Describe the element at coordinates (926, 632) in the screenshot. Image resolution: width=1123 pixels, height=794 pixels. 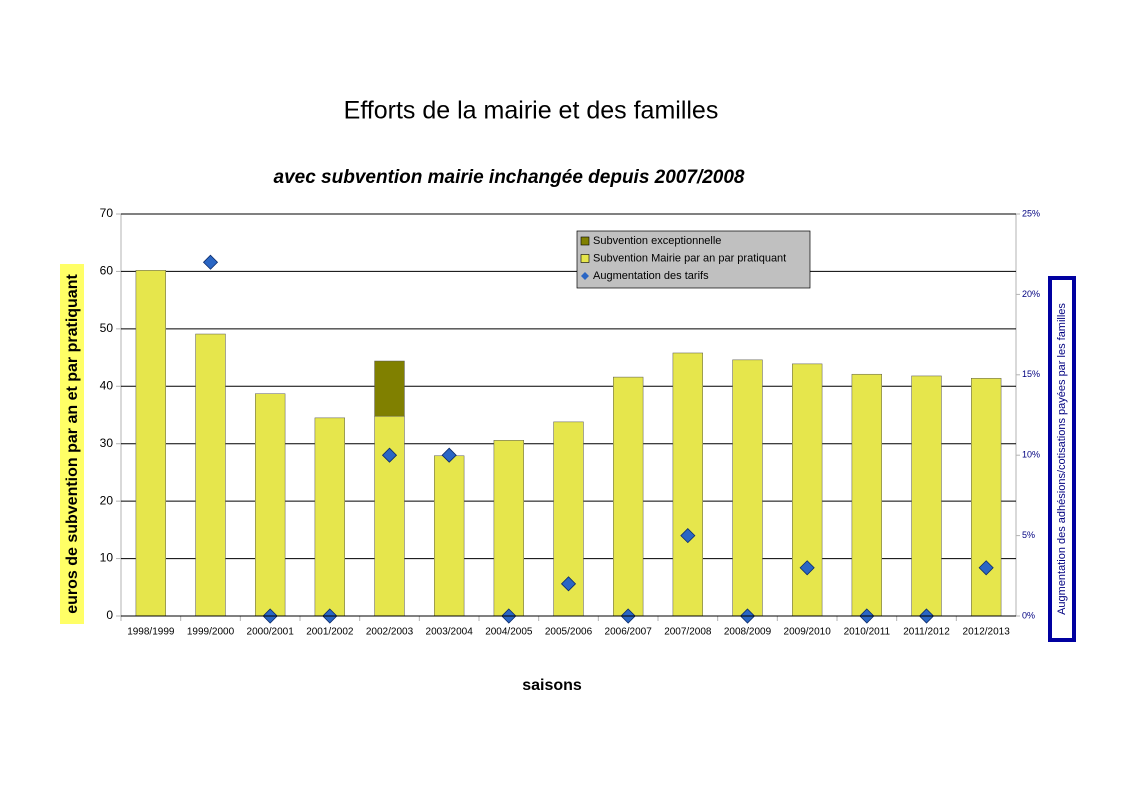
I see `x-tick-label: 2011/2012` at that location.